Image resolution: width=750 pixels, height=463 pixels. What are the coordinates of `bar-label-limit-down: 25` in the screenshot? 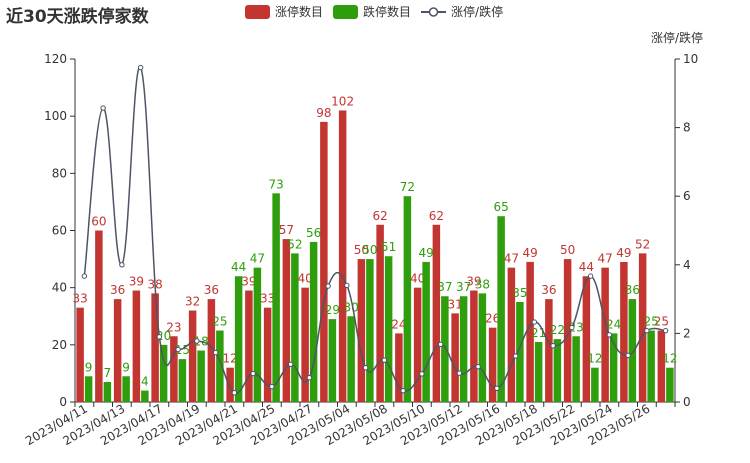 It's located at (219, 322).